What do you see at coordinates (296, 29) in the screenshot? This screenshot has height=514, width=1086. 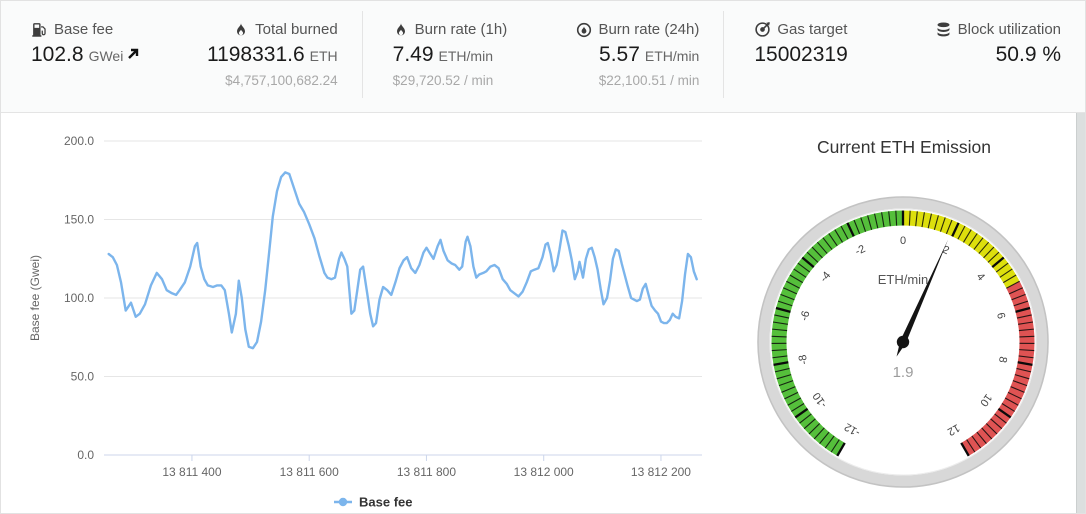 I see `stat-label: Total burned` at bounding box center [296, 29].